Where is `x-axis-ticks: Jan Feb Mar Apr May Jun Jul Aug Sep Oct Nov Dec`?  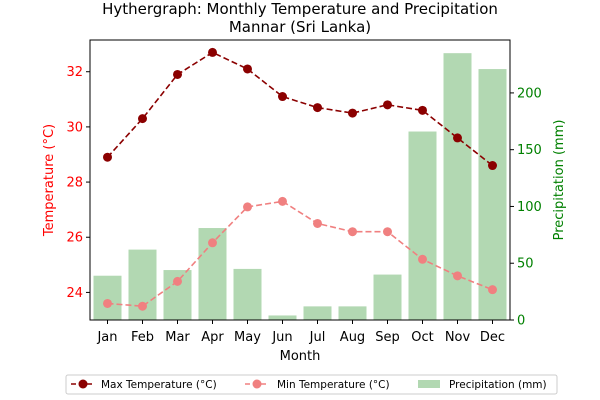
x-axis-ticks: Jan Feb Mar Apr May Jun Jul Aug Sep Oct Nov Dec is located at coordinates (300, 332).